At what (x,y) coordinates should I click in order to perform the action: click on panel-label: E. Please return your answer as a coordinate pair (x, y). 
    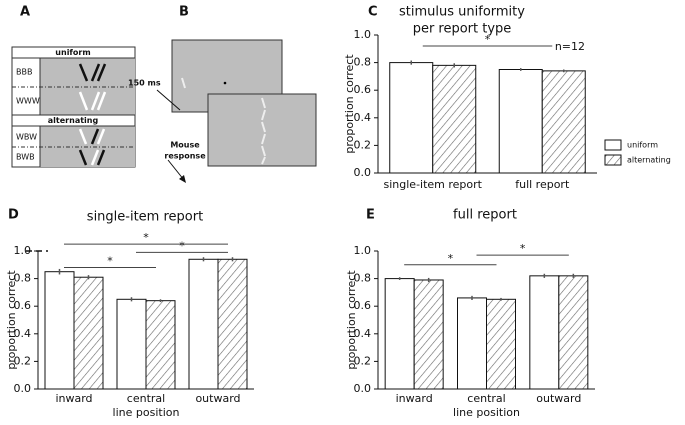
    Looking at the image, I should click on (370, 215).